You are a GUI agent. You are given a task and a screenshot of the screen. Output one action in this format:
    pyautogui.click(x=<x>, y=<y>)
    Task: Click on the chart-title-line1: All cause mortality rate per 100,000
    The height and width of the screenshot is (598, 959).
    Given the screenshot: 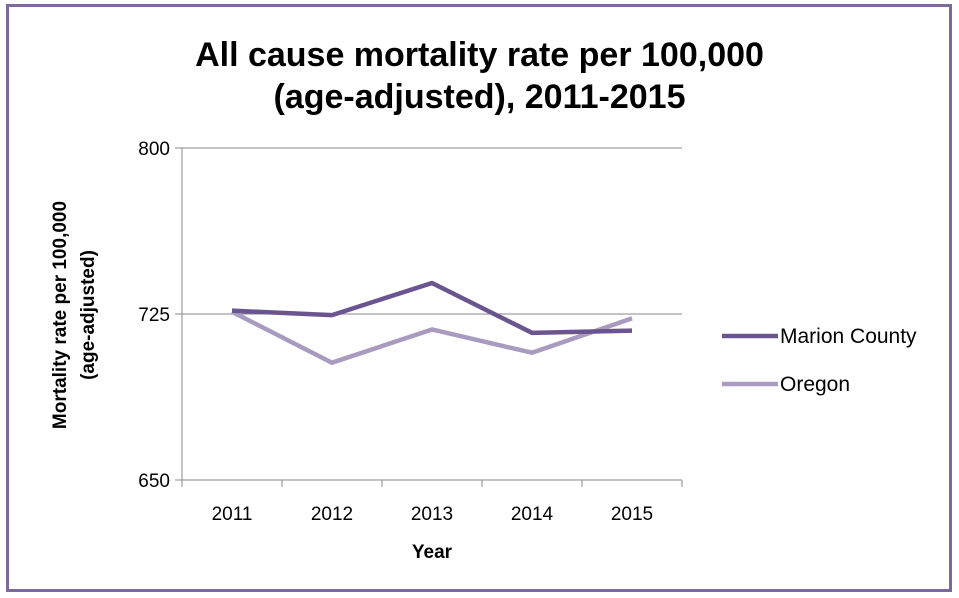 What is the action you would take?
    pyautogui.click(x=479, y=55)
    